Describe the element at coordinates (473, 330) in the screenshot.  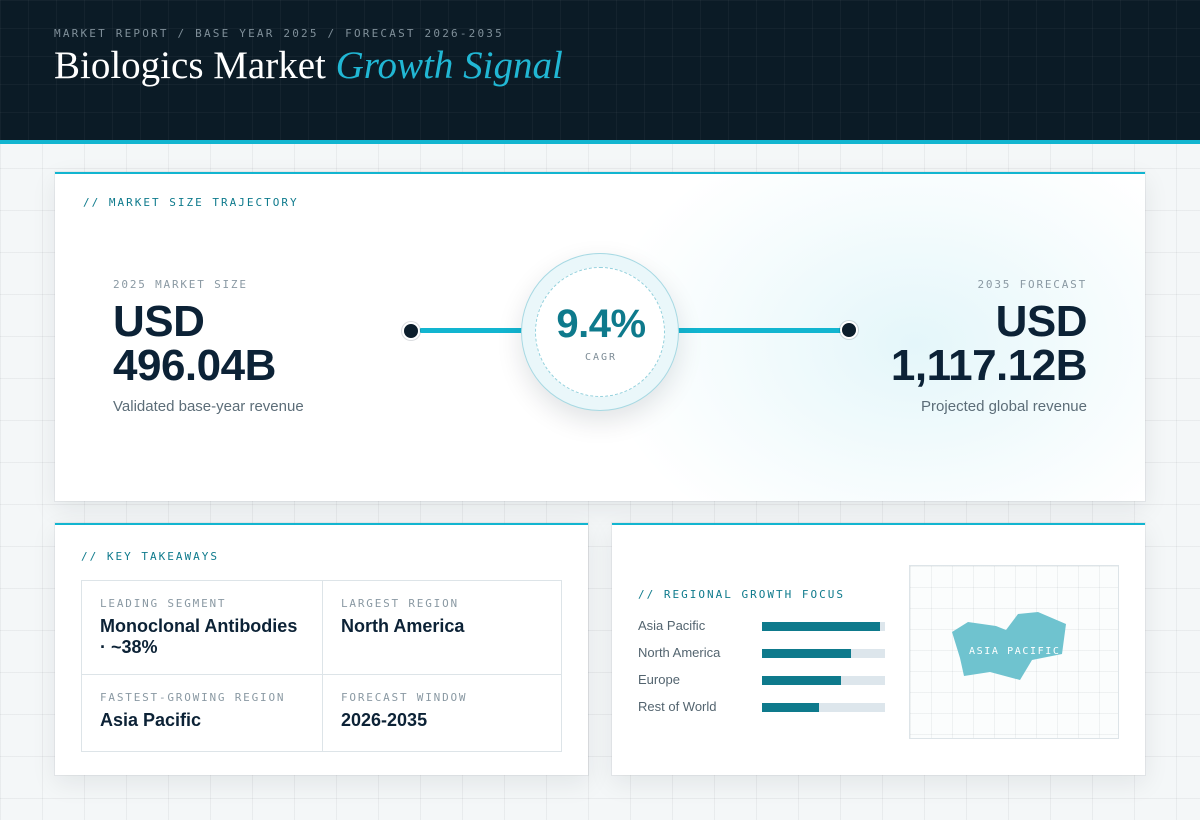
I see `trajectory-line-left` at that location.